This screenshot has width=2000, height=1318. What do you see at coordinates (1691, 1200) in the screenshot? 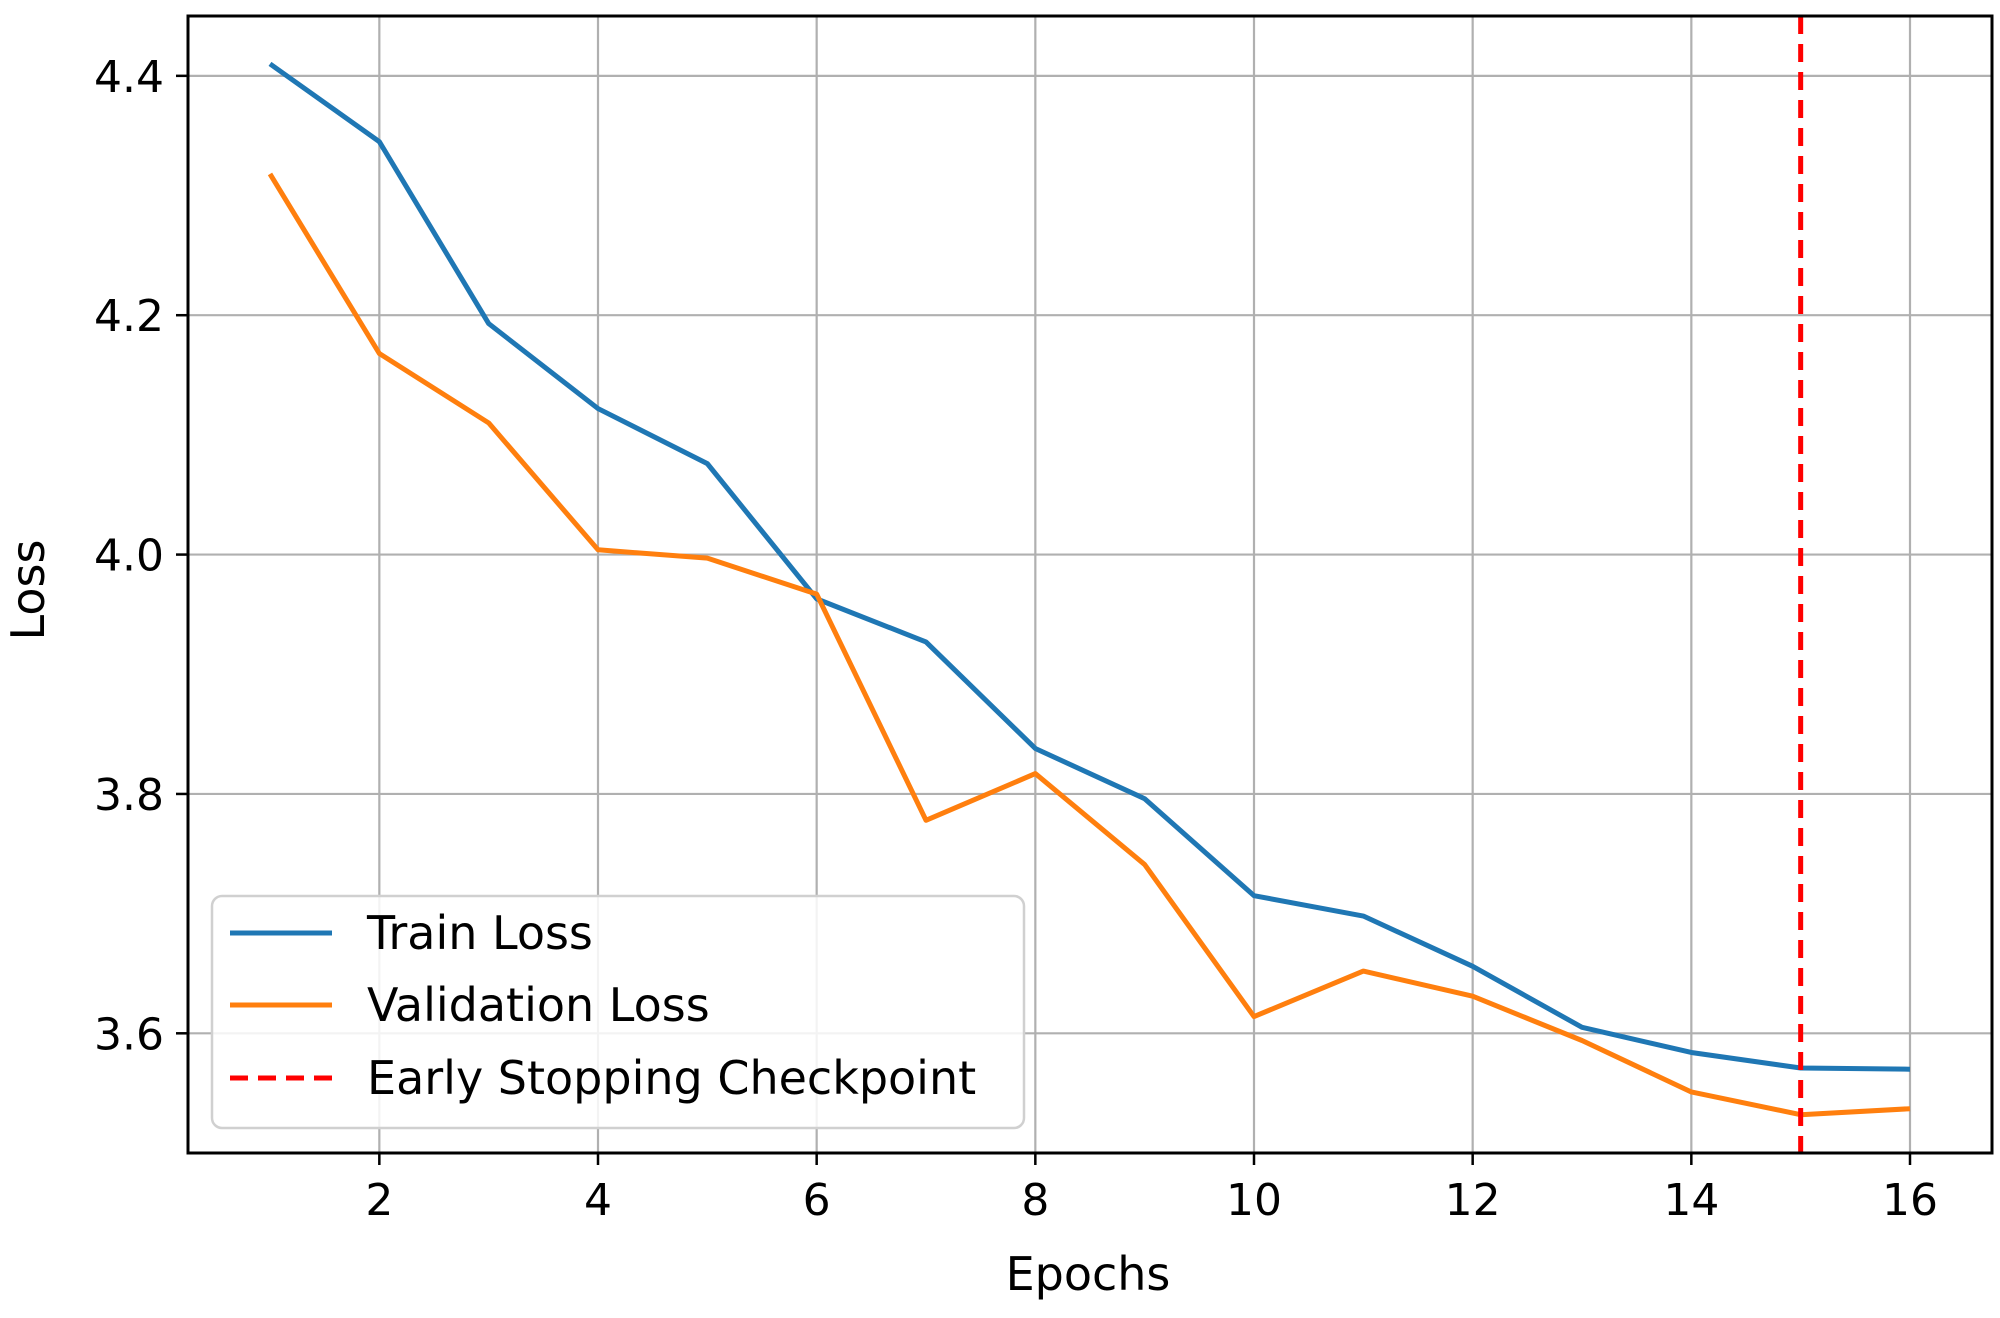
I see `x-tick-label: 14` at bounding box center [1691, 1200].